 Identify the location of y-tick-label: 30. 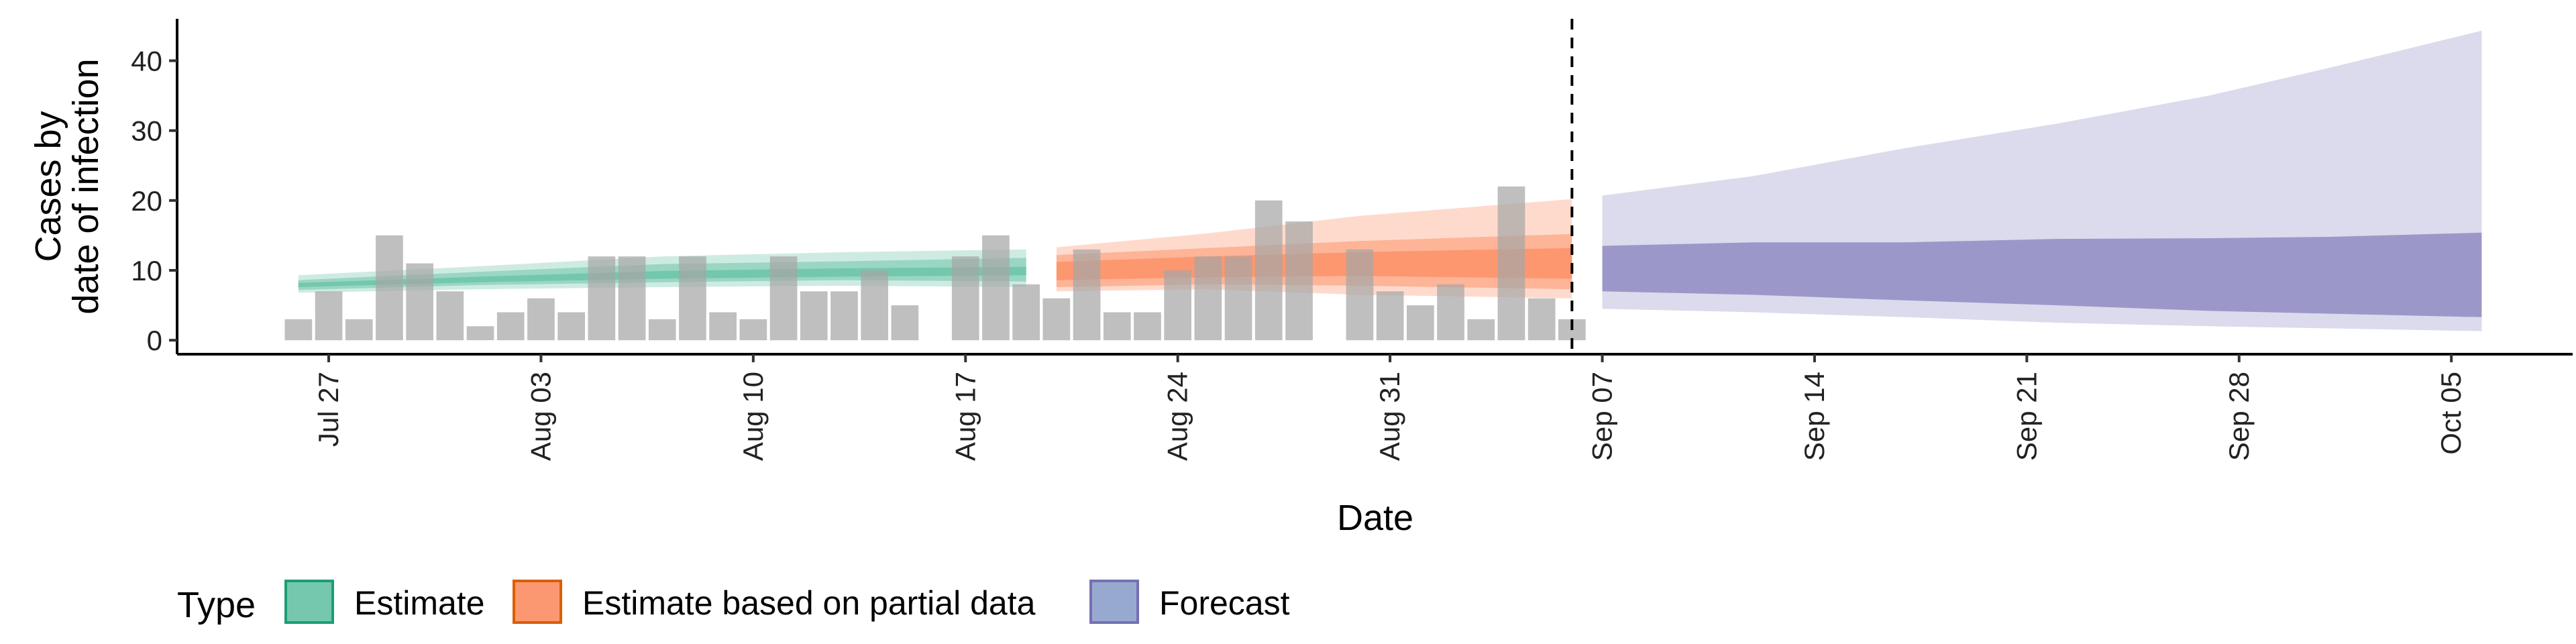
(146, 131).